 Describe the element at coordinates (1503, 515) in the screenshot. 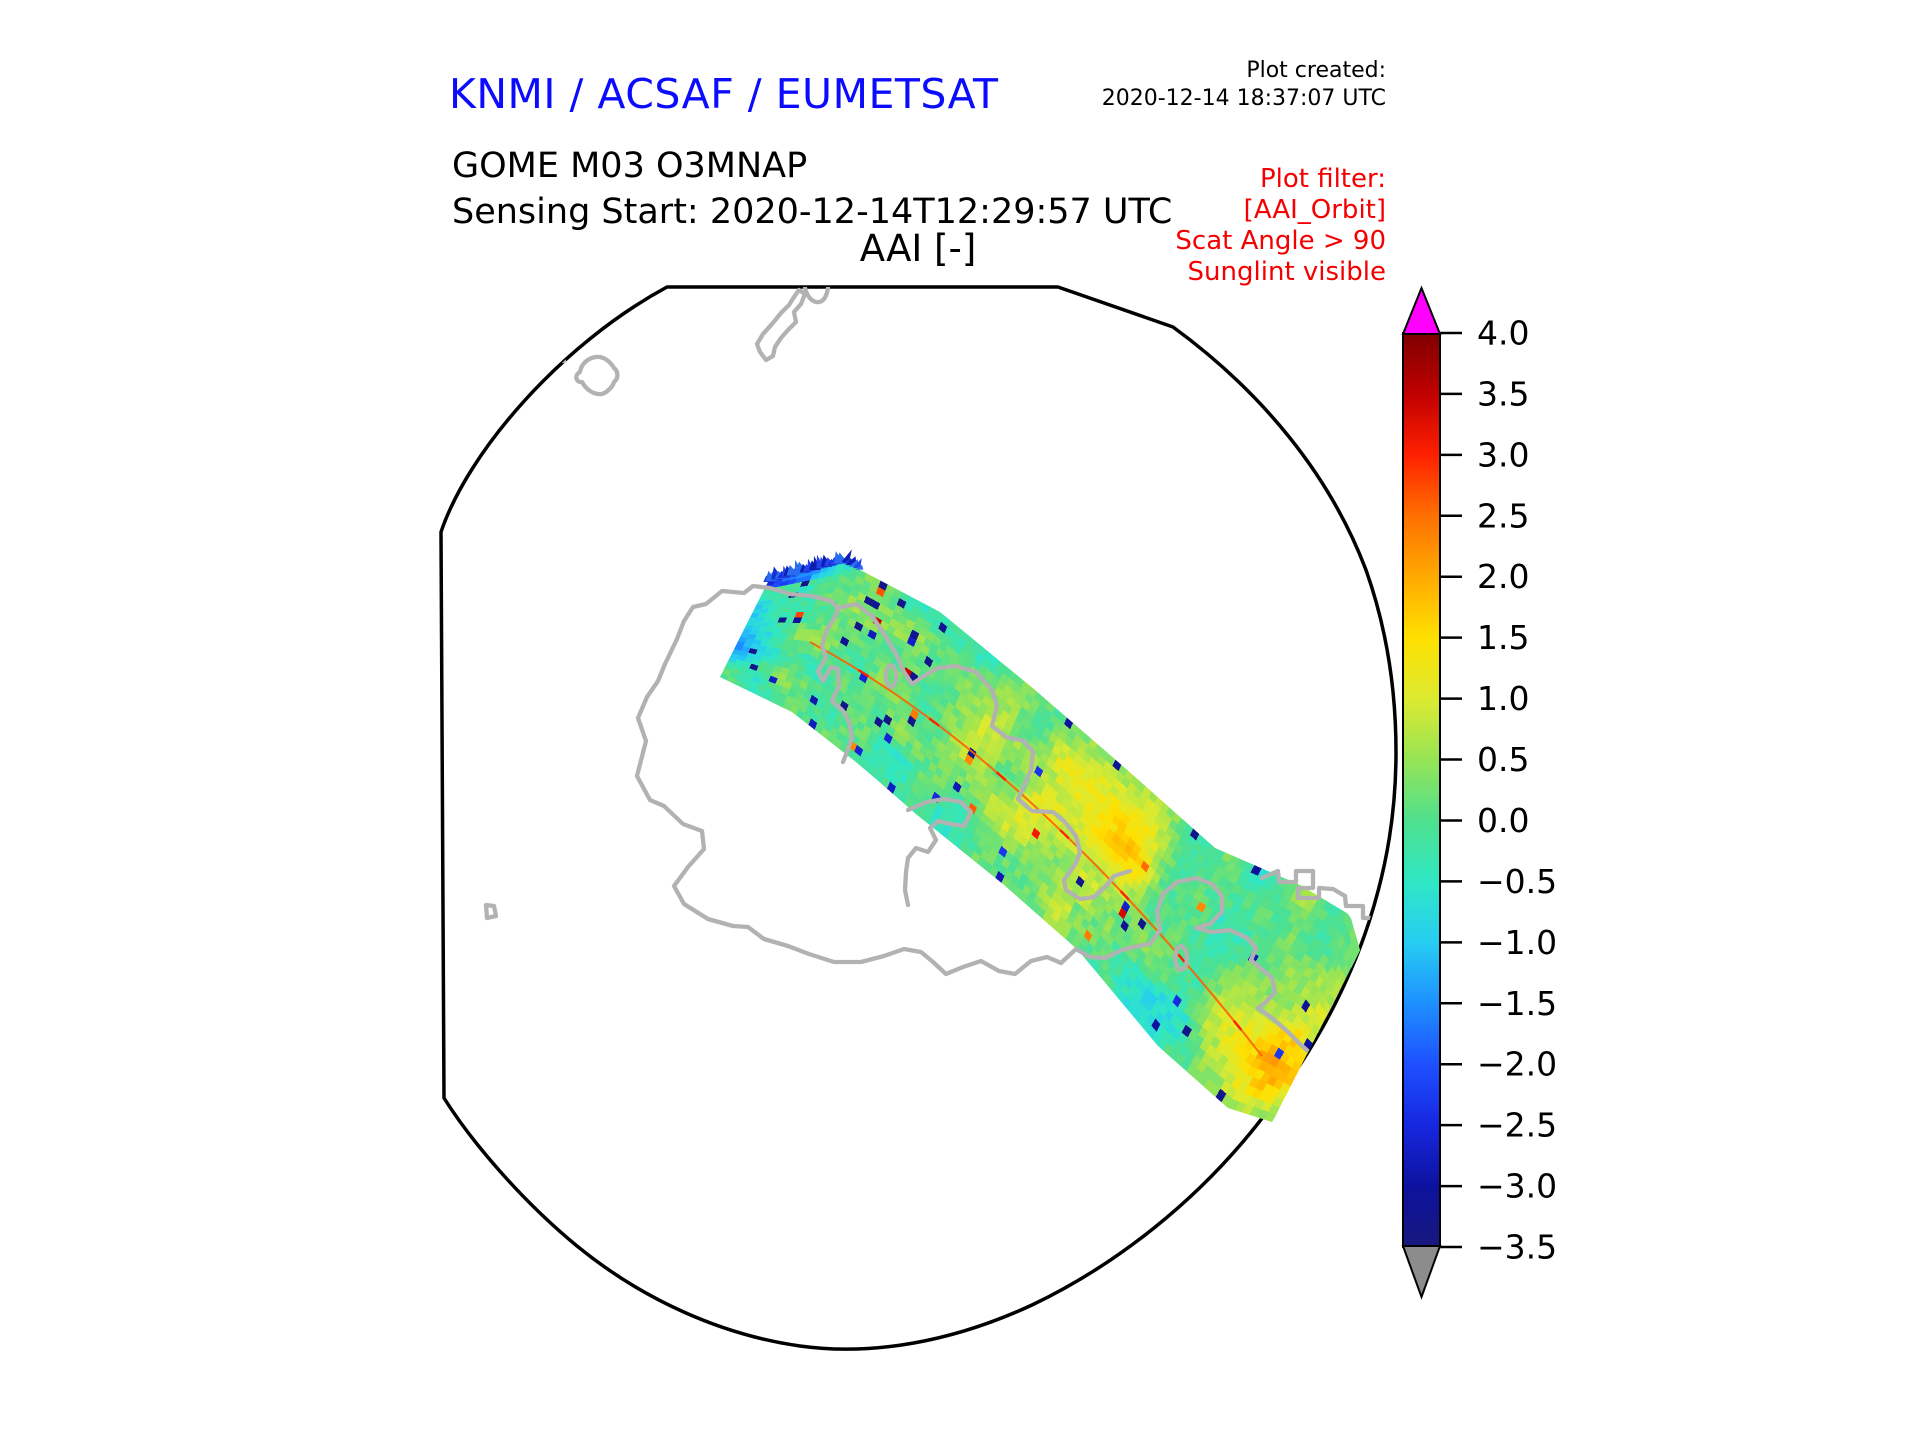

I see `colorbar-tick-label: 2.5` at that location.